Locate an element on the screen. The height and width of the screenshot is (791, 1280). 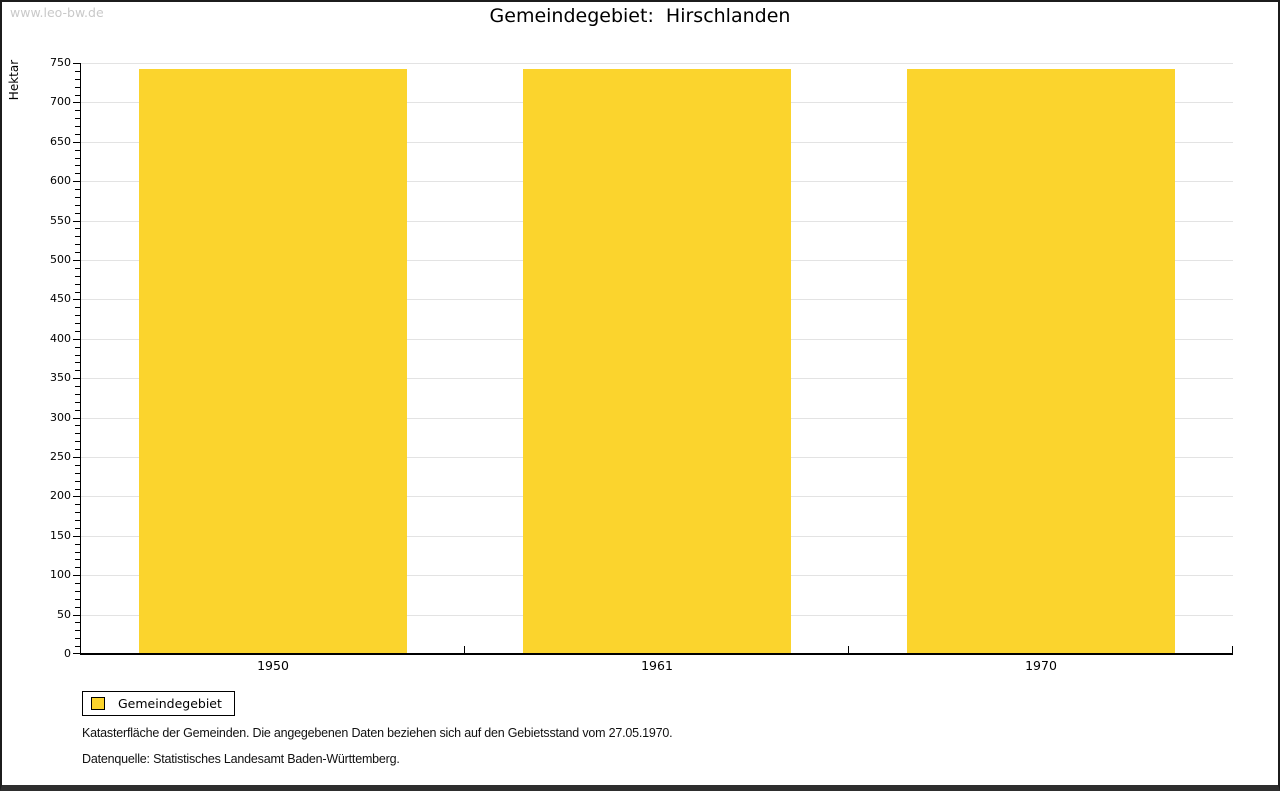
y-tick-label: 500 is located at coordinates (60, 259).